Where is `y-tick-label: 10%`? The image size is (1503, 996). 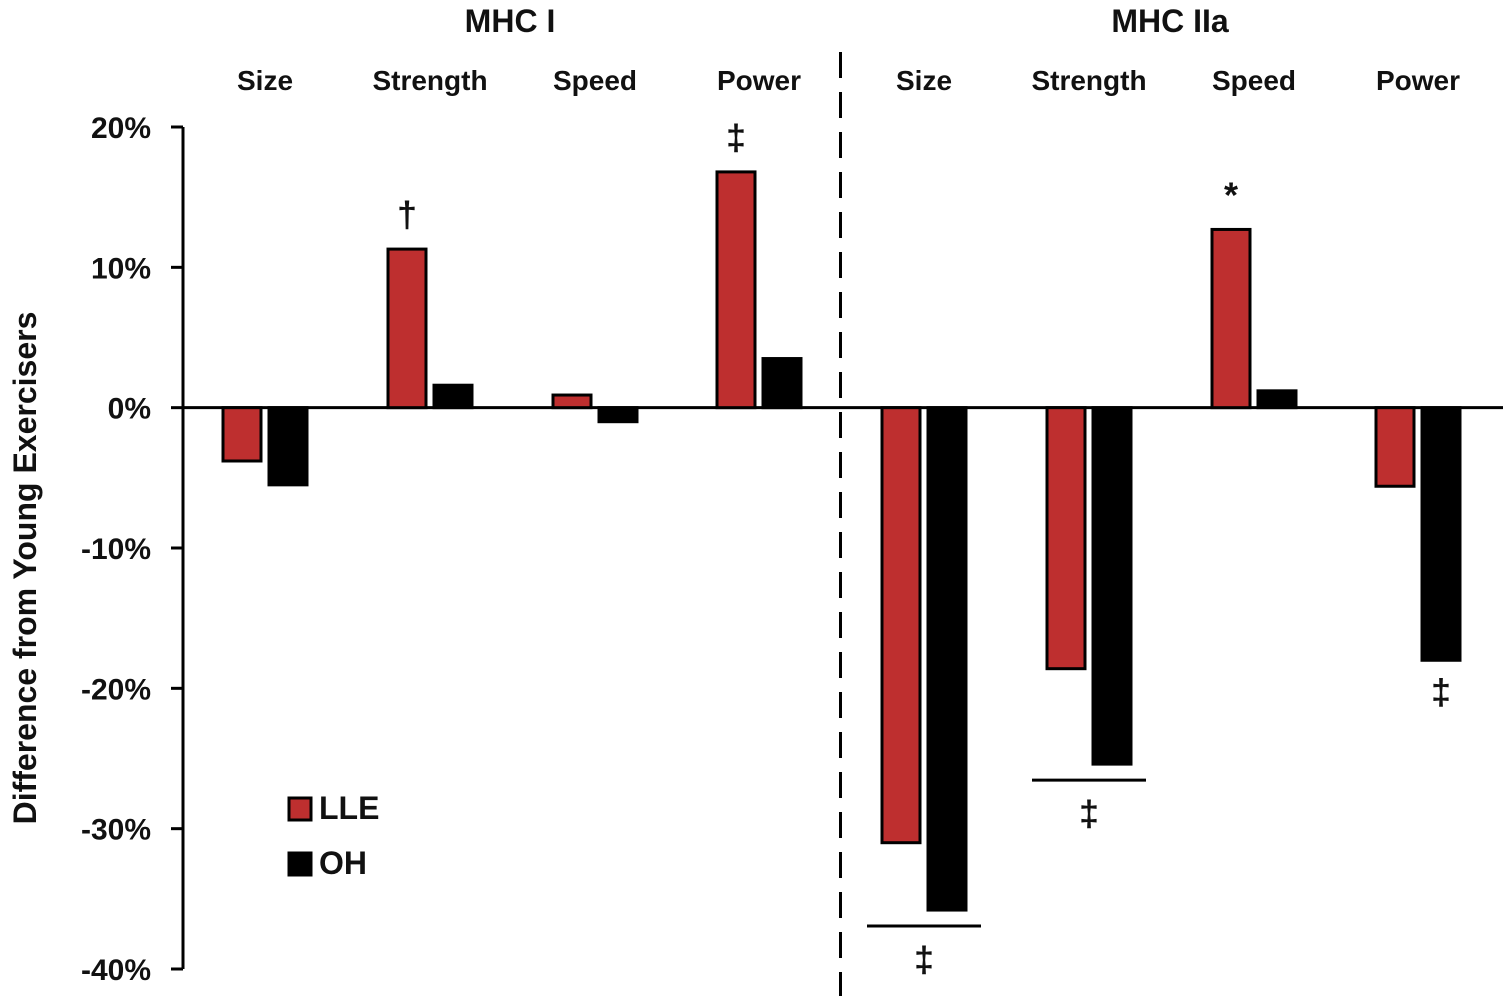 y-tick-label: 10% is located at coordinates (121, 268).